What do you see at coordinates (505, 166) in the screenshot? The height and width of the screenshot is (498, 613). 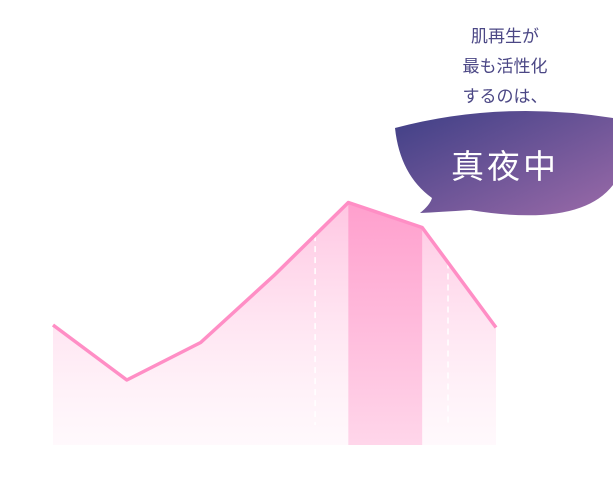 I see `callout: 真夜中` at bounding box center [505, 166].